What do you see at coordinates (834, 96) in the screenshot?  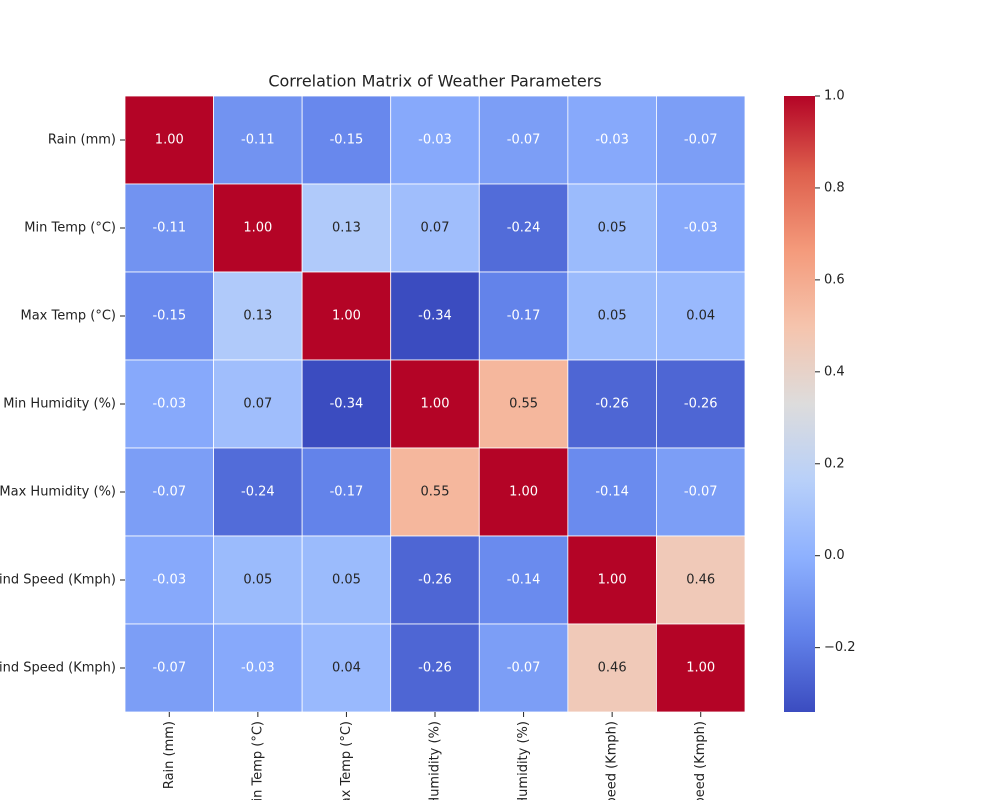 I see `colorbar-tick-label: 1.0` at bounding box center [834, 96].